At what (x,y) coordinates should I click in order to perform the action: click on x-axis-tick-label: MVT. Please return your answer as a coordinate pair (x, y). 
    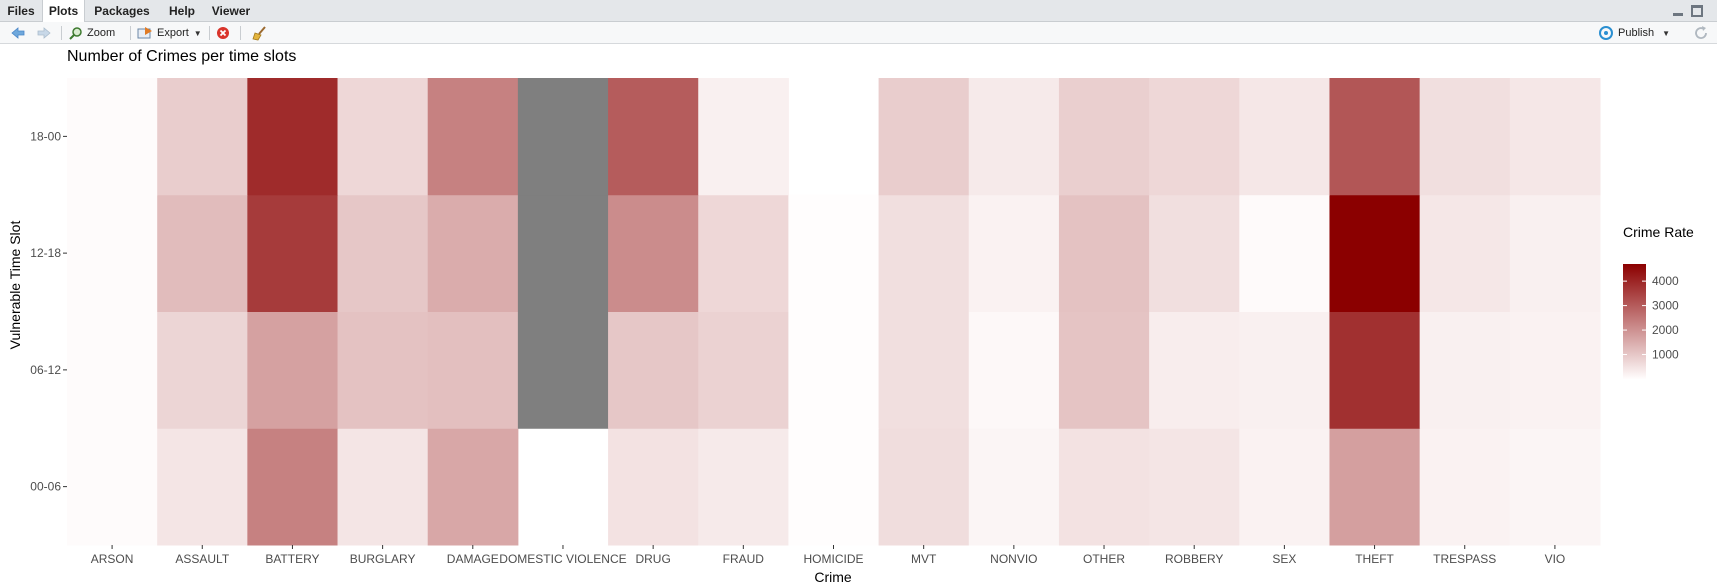
    Looking at the image, I should click on (924, 559).